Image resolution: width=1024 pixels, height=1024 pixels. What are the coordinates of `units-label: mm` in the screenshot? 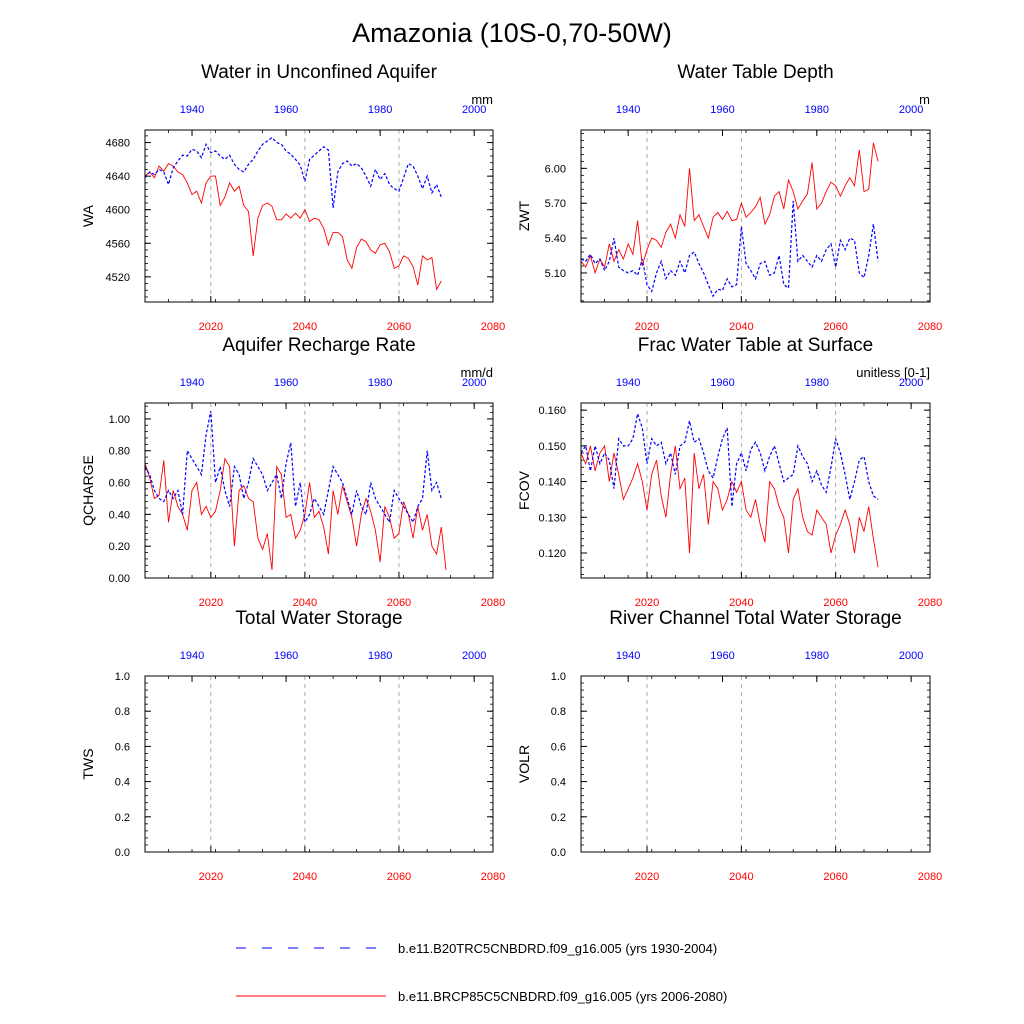 It's located at (482, 99).